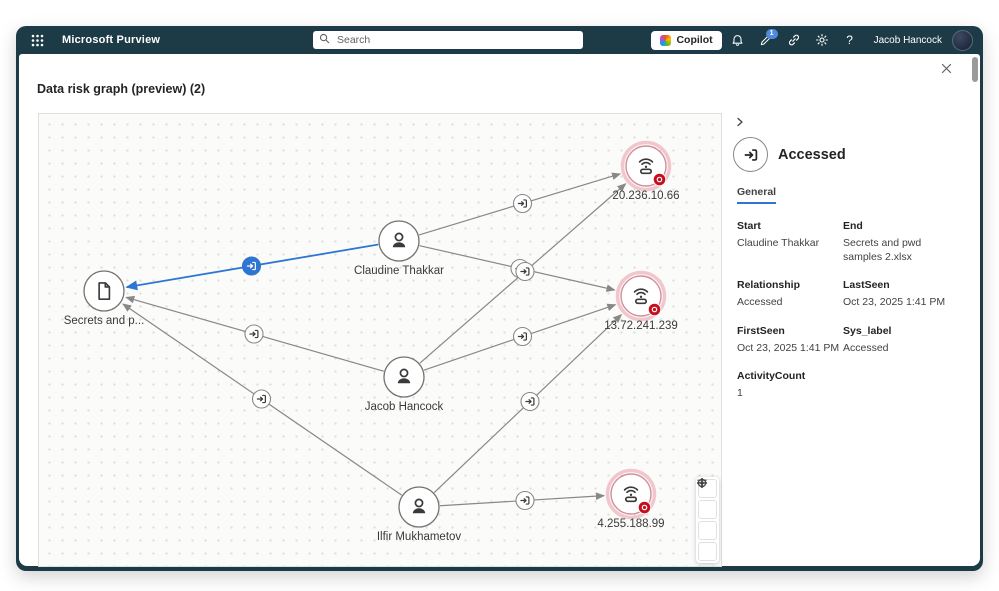  I want to click on notification-badge: 1, so click(771, 34).